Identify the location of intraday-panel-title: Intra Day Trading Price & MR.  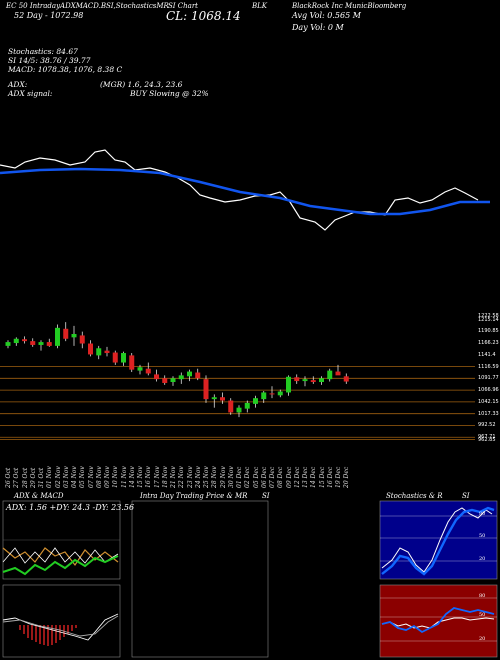
(194, 496).